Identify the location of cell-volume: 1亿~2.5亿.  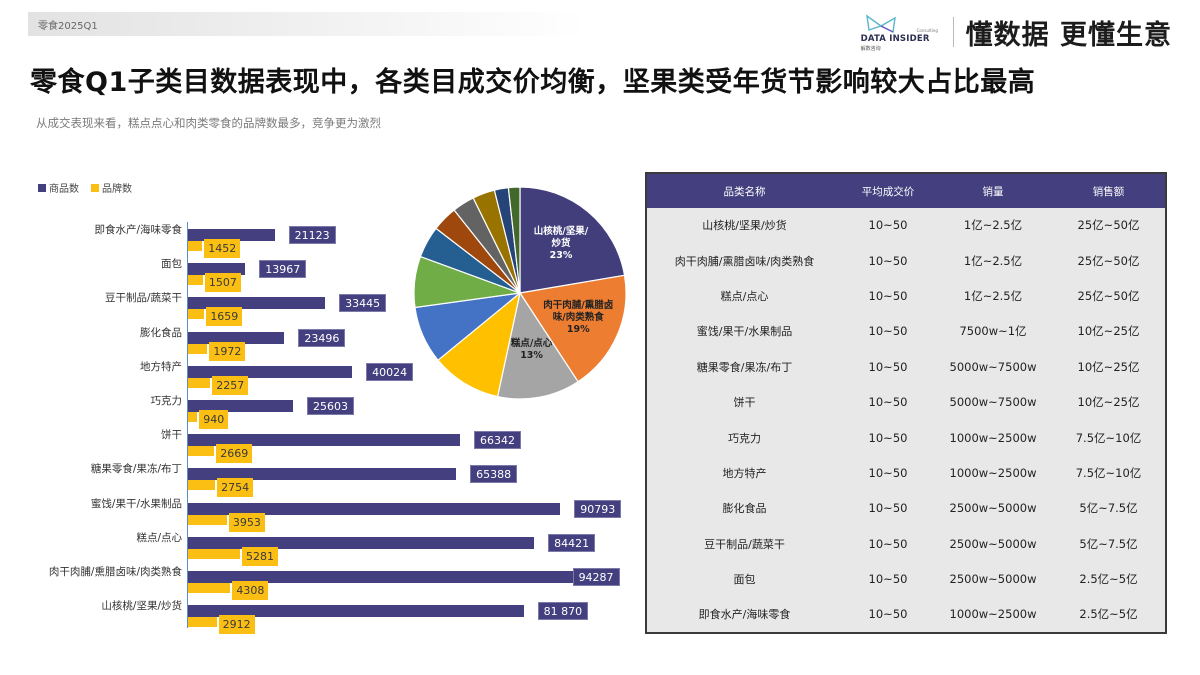
(993, 225).